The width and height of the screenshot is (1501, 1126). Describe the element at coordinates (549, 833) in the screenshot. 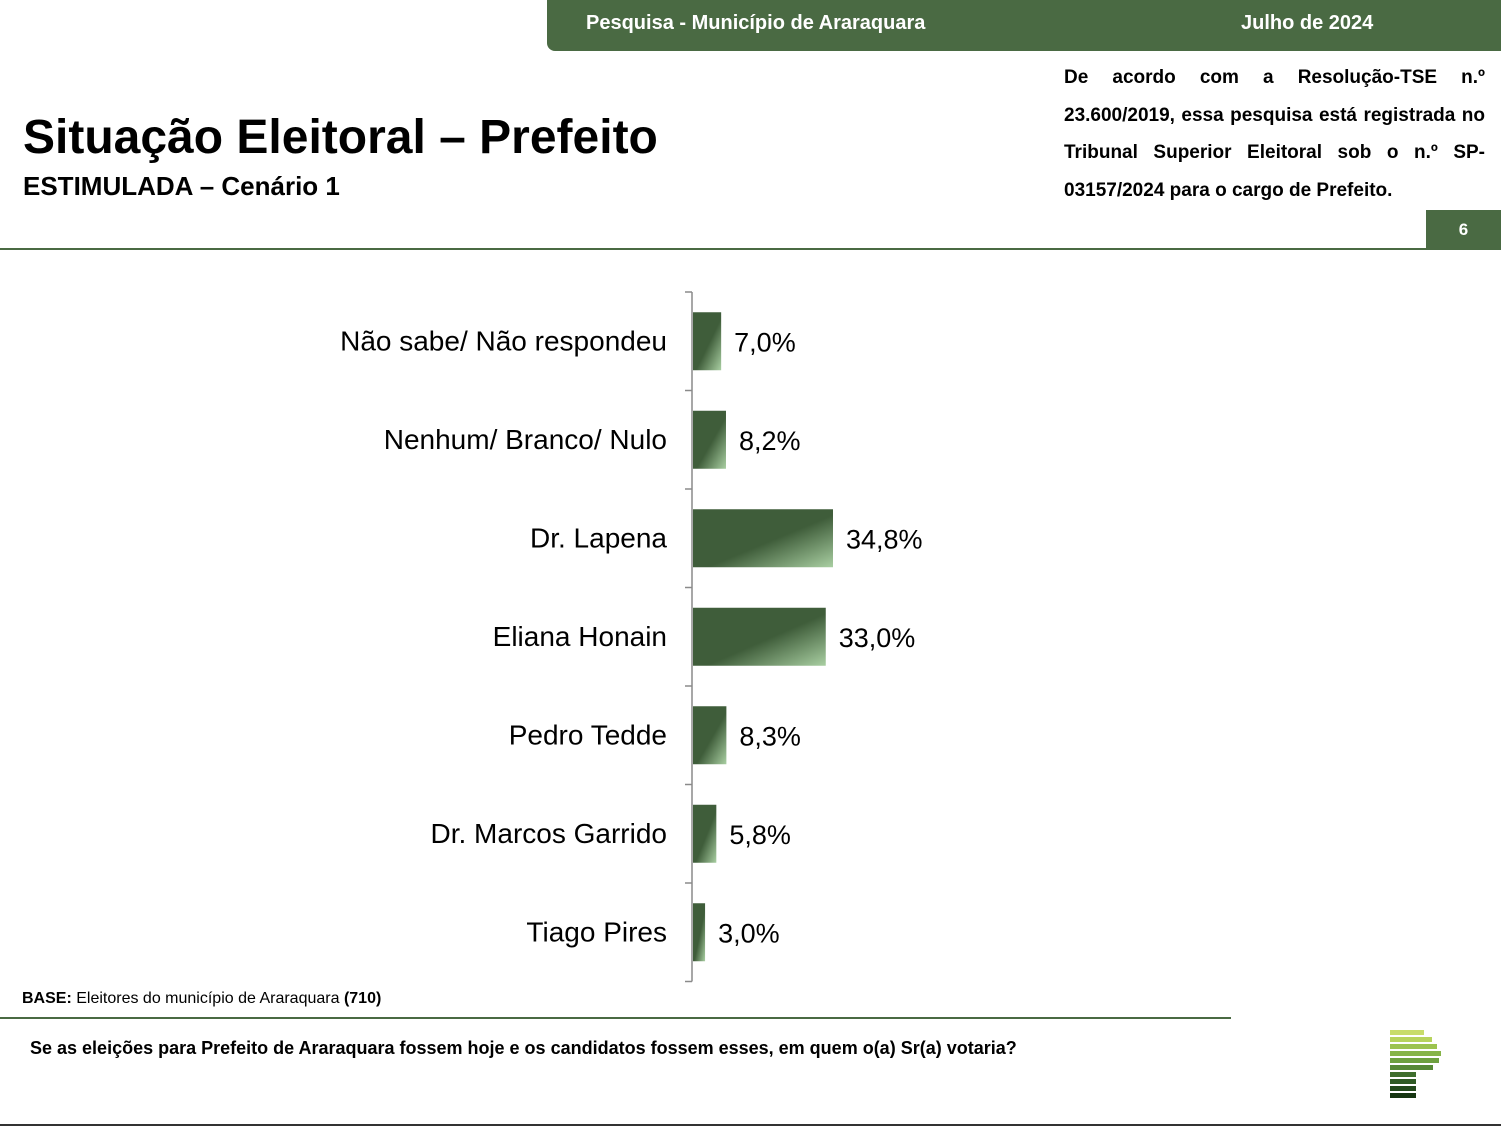

I see `category-label: Dr. Marcos Garrido` at that location.